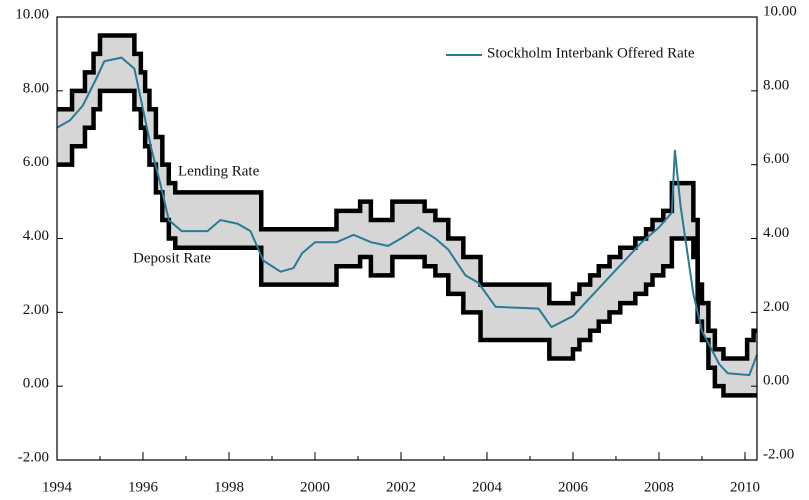 This screenshot has height=500, width=809. Describe the element at coordinates (315, 487) in the screenshot. I see `x-tick-label: 2000` at that location.